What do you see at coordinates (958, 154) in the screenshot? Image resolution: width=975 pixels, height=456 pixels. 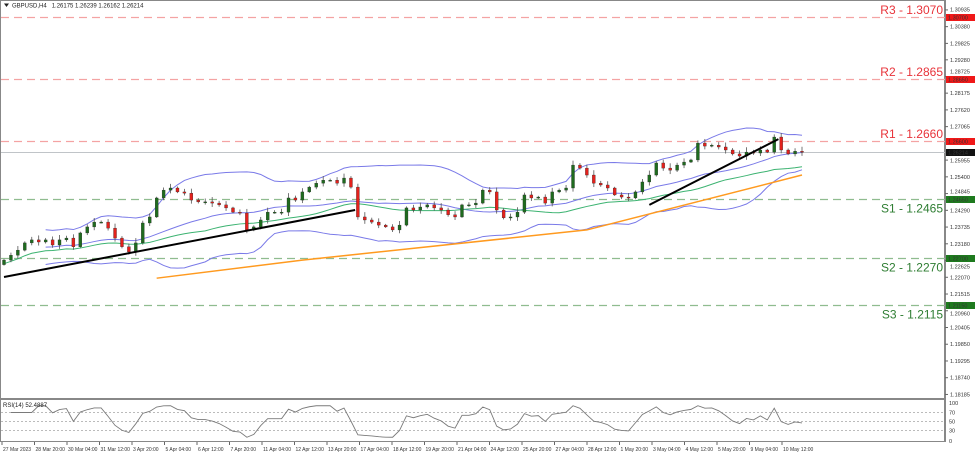 I see `current-price-label: 1.26214` at bounding box center [958, 154].